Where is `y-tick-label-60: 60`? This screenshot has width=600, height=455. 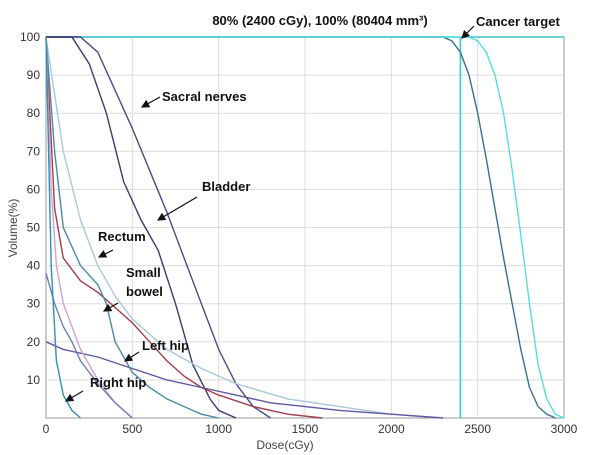
y-tick-label-60: 60 is located at coordinates (34, 189).